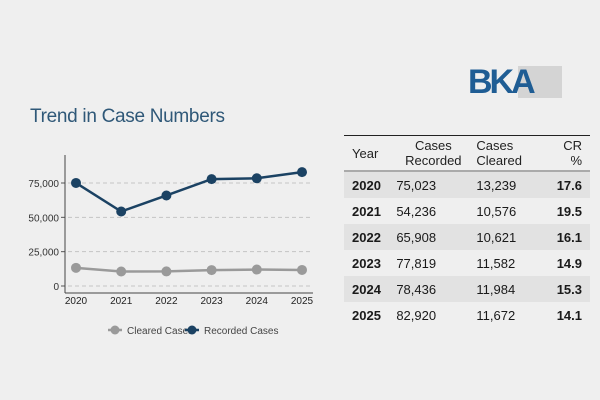 This screenshot has width=600, height=400. What do you see at coordinates (569, 237) in the screenshot?
I see `cell-cr: 16.1` at bounding box center [569, 237].